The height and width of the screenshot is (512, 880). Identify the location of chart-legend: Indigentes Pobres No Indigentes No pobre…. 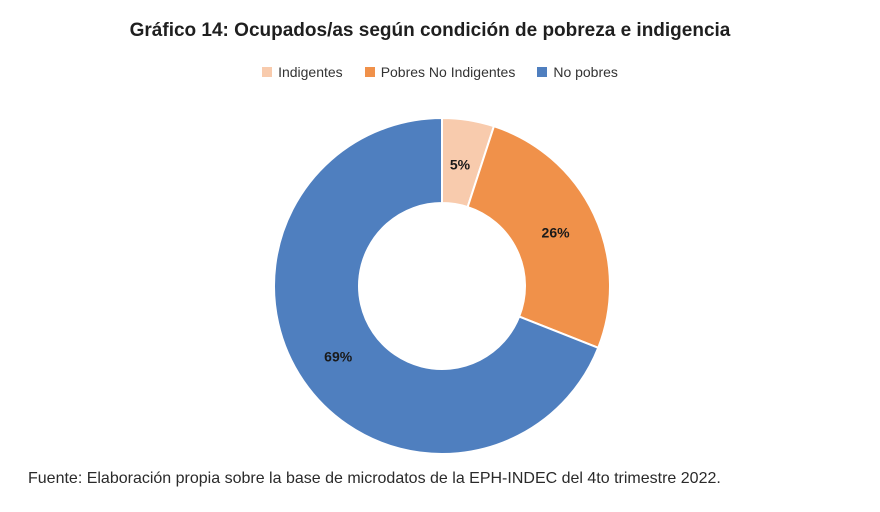
(440, 72).